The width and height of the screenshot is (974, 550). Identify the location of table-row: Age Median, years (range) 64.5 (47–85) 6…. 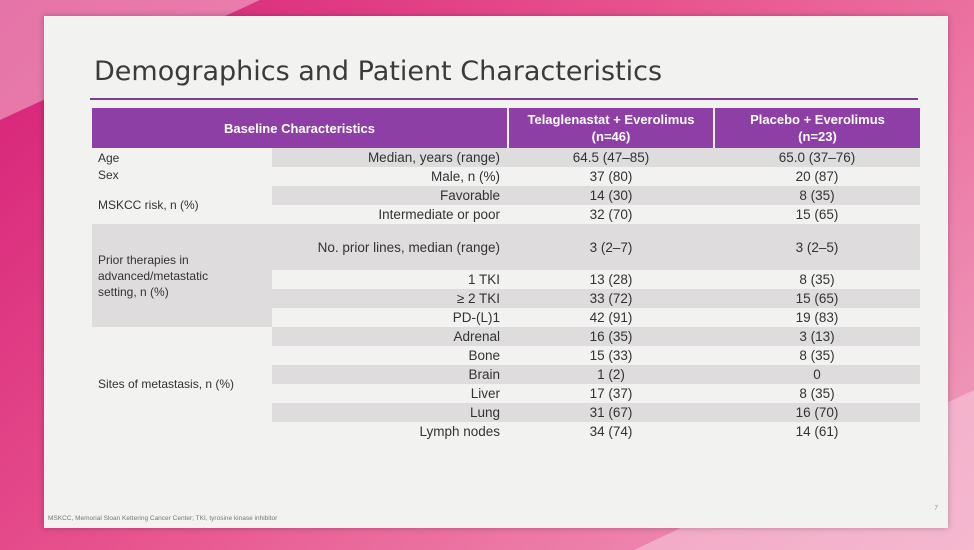
(506, 157).